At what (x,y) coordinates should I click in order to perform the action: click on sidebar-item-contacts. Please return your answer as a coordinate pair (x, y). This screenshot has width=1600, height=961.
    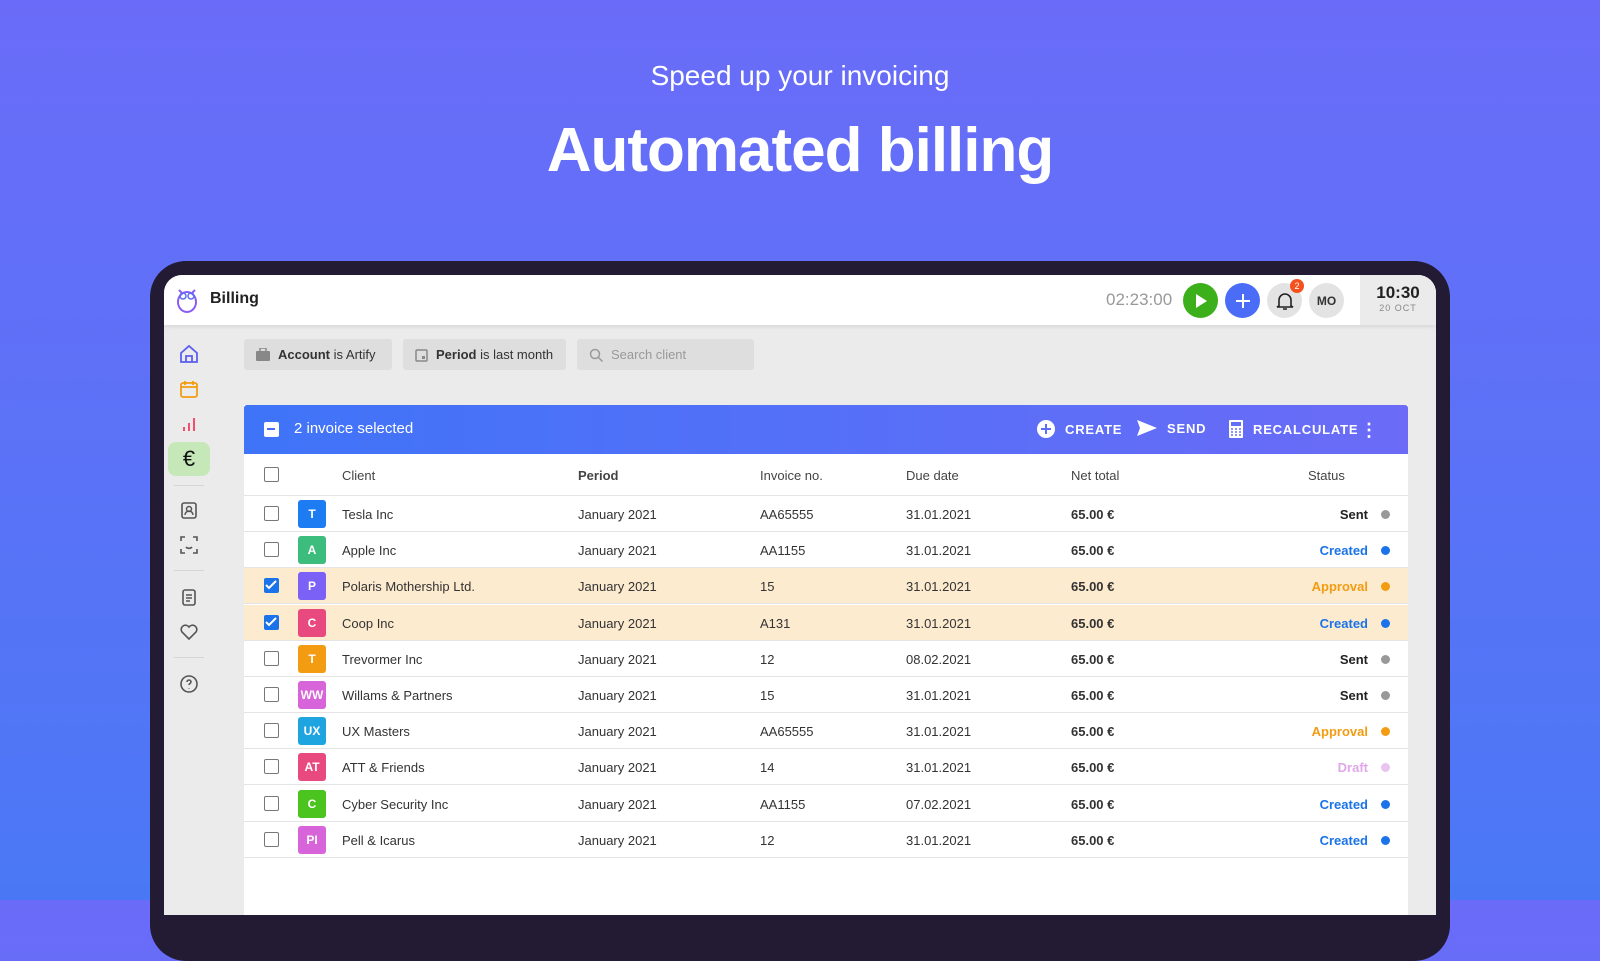
    Looking at the image, I should click on (189, 510).